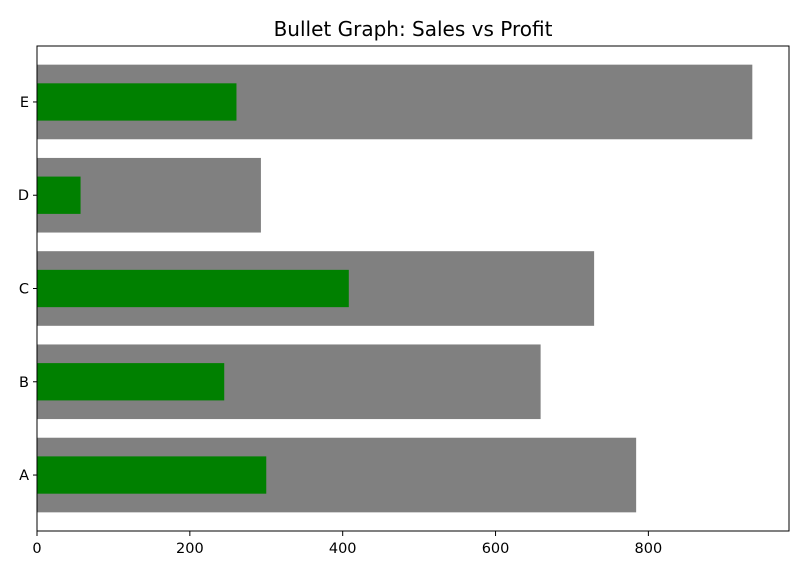 The height and width of the screenshot is (574, 801). Describe the element at coordinates (24, 103) in the screenshot. I see `y-tick-label-E: E` at that location.